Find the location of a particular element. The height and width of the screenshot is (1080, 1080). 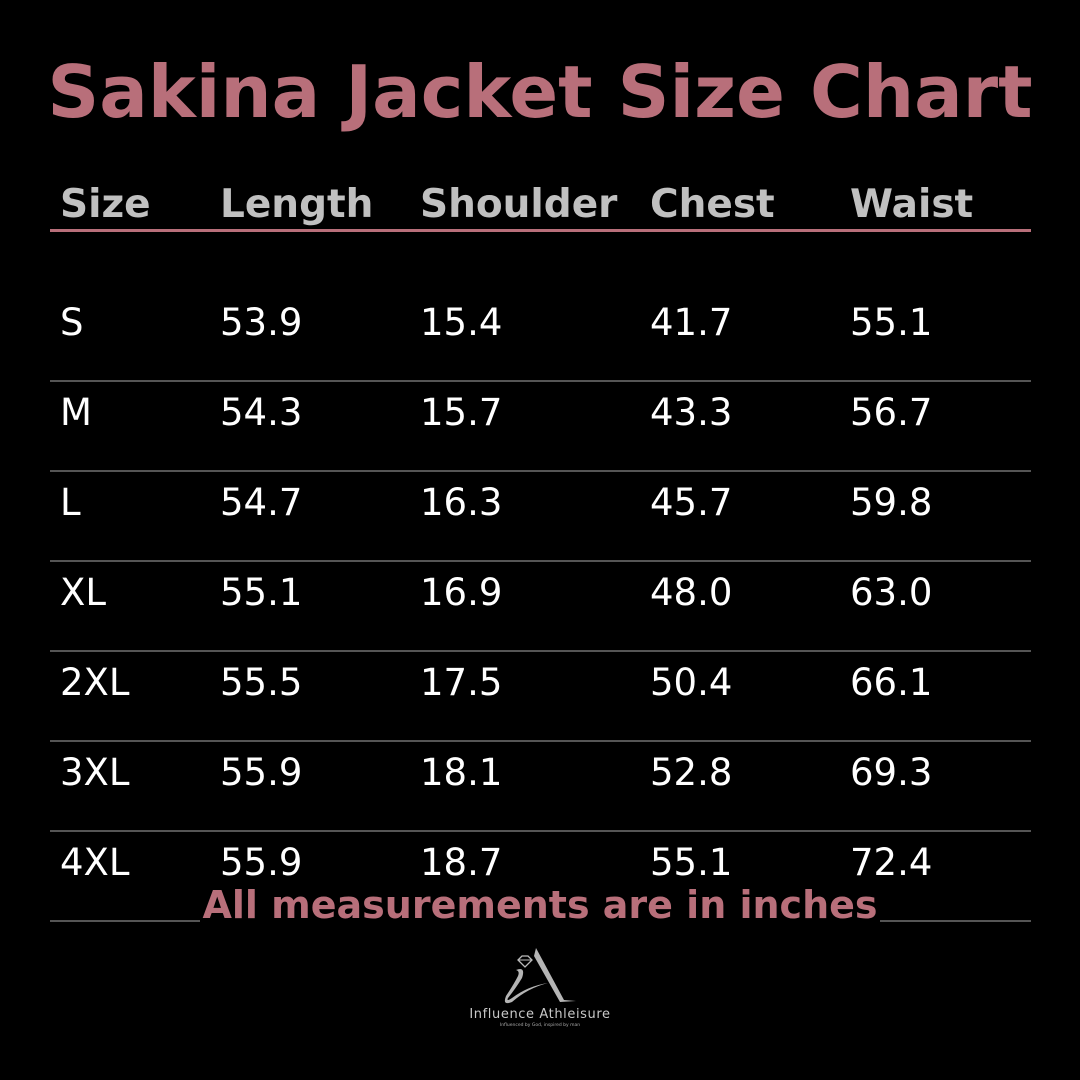

cell-shoulder: 16.9 is located at coordinates (461, 592).